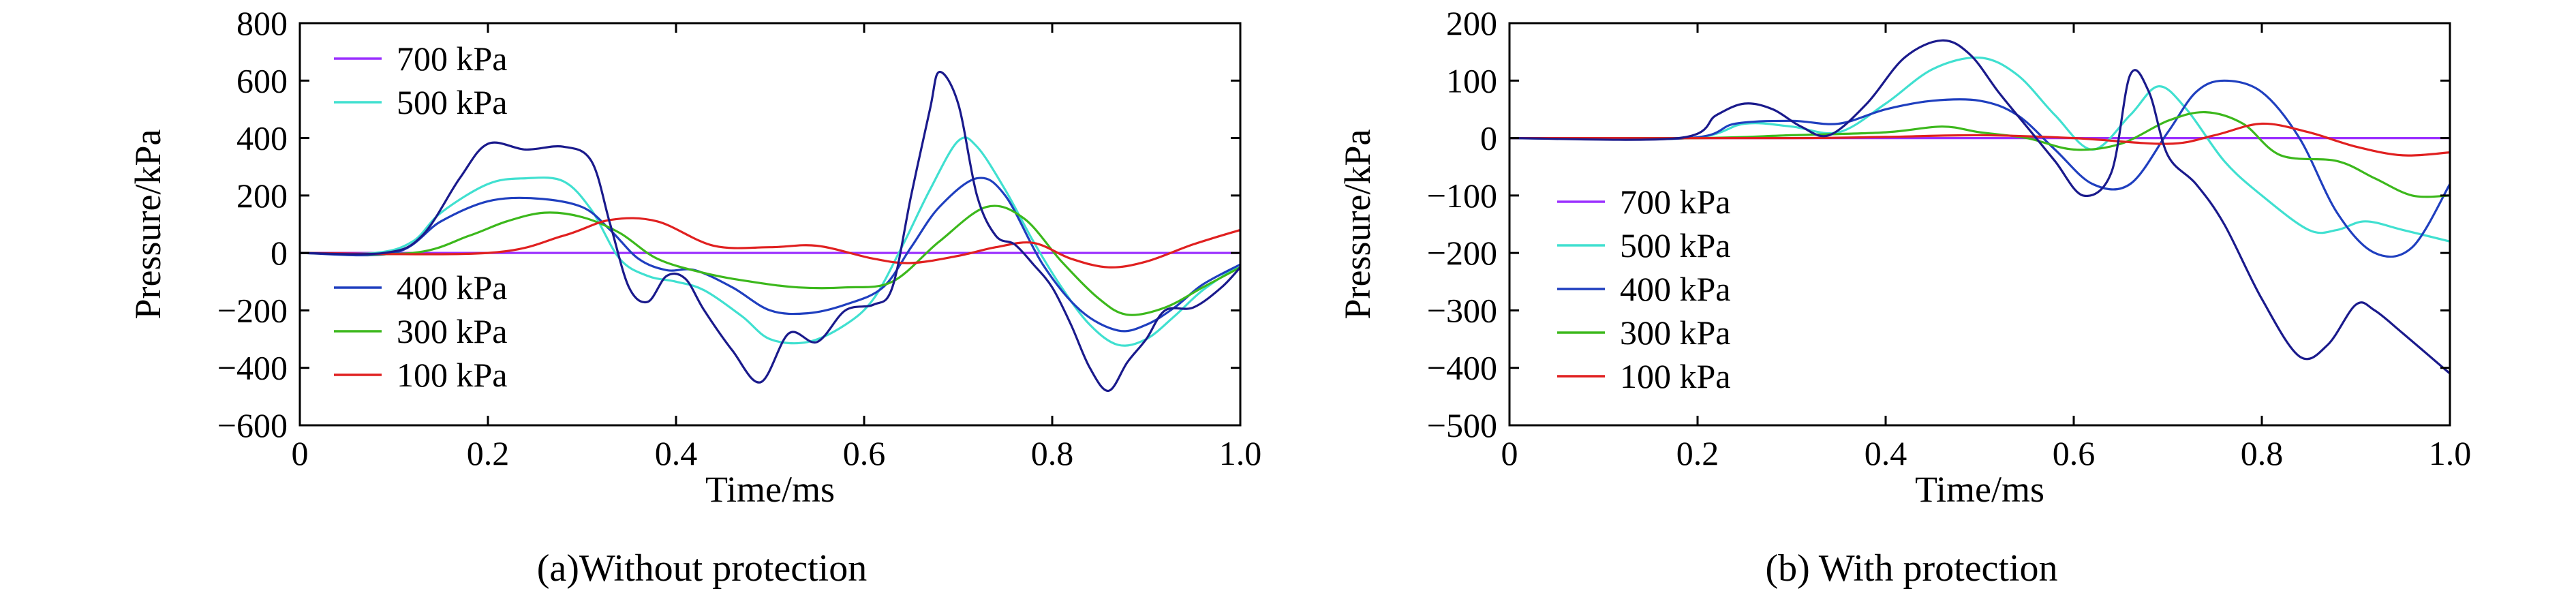  Describe the element at coordinates (421, 80) in the screenshot. I see `legend: 700 kPa 500 kPa` at that location.